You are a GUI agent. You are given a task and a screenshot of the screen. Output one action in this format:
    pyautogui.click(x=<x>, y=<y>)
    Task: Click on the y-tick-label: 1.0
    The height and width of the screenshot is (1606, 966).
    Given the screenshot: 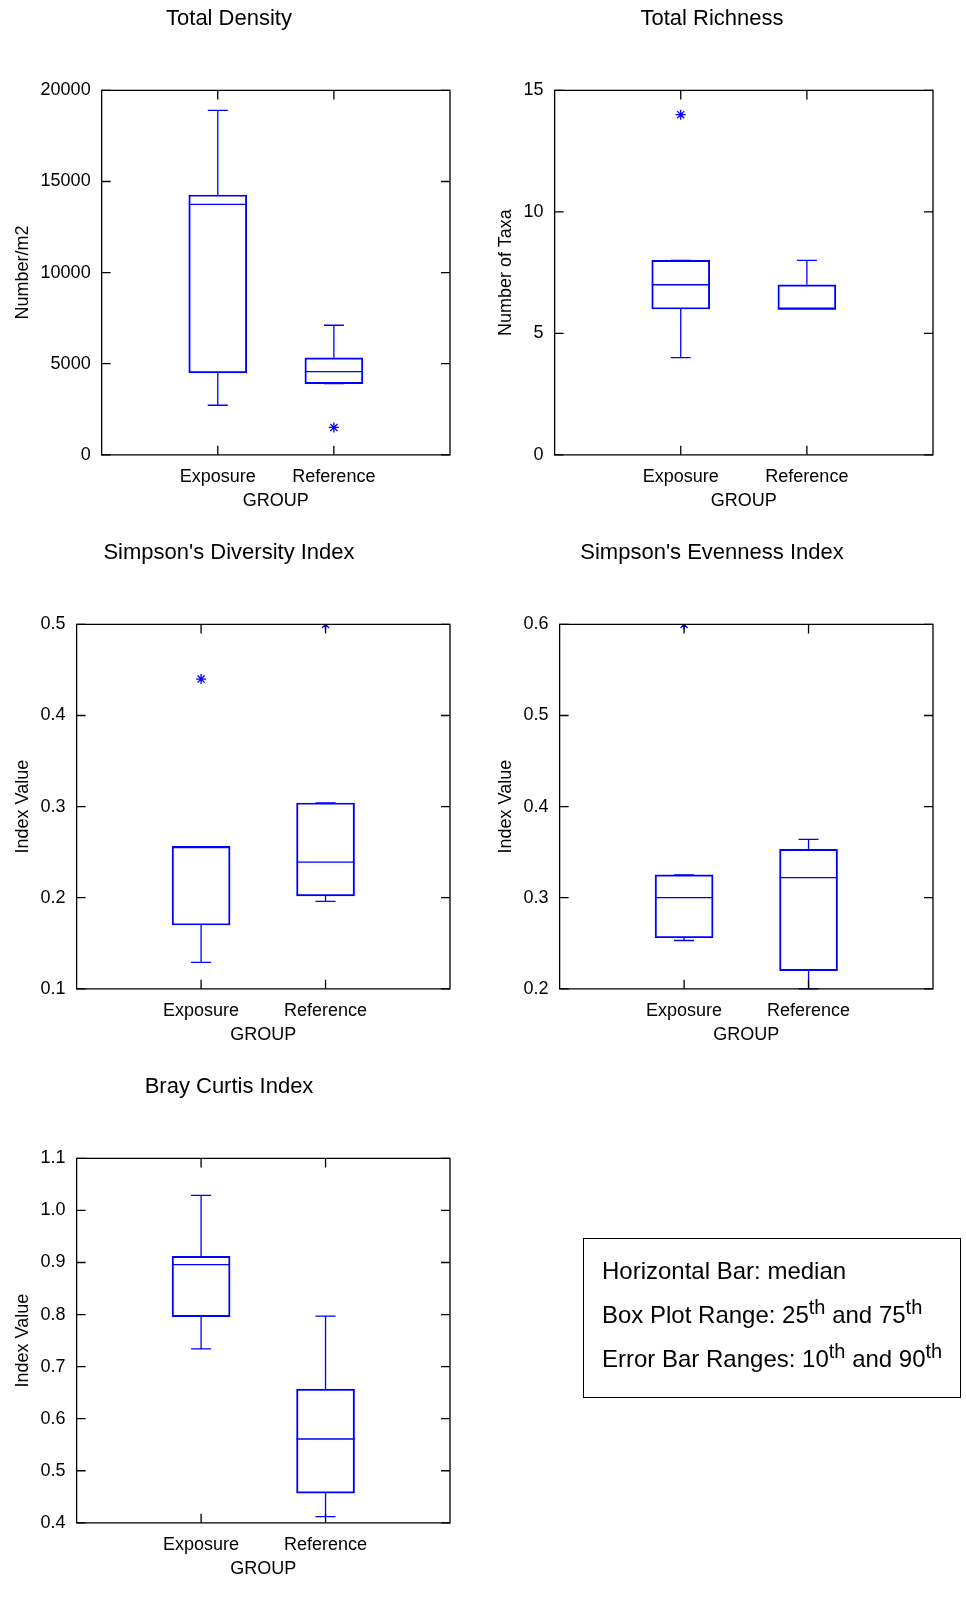 What is the action you would take?
    pyautogui.click(x=53, y=1209)
    